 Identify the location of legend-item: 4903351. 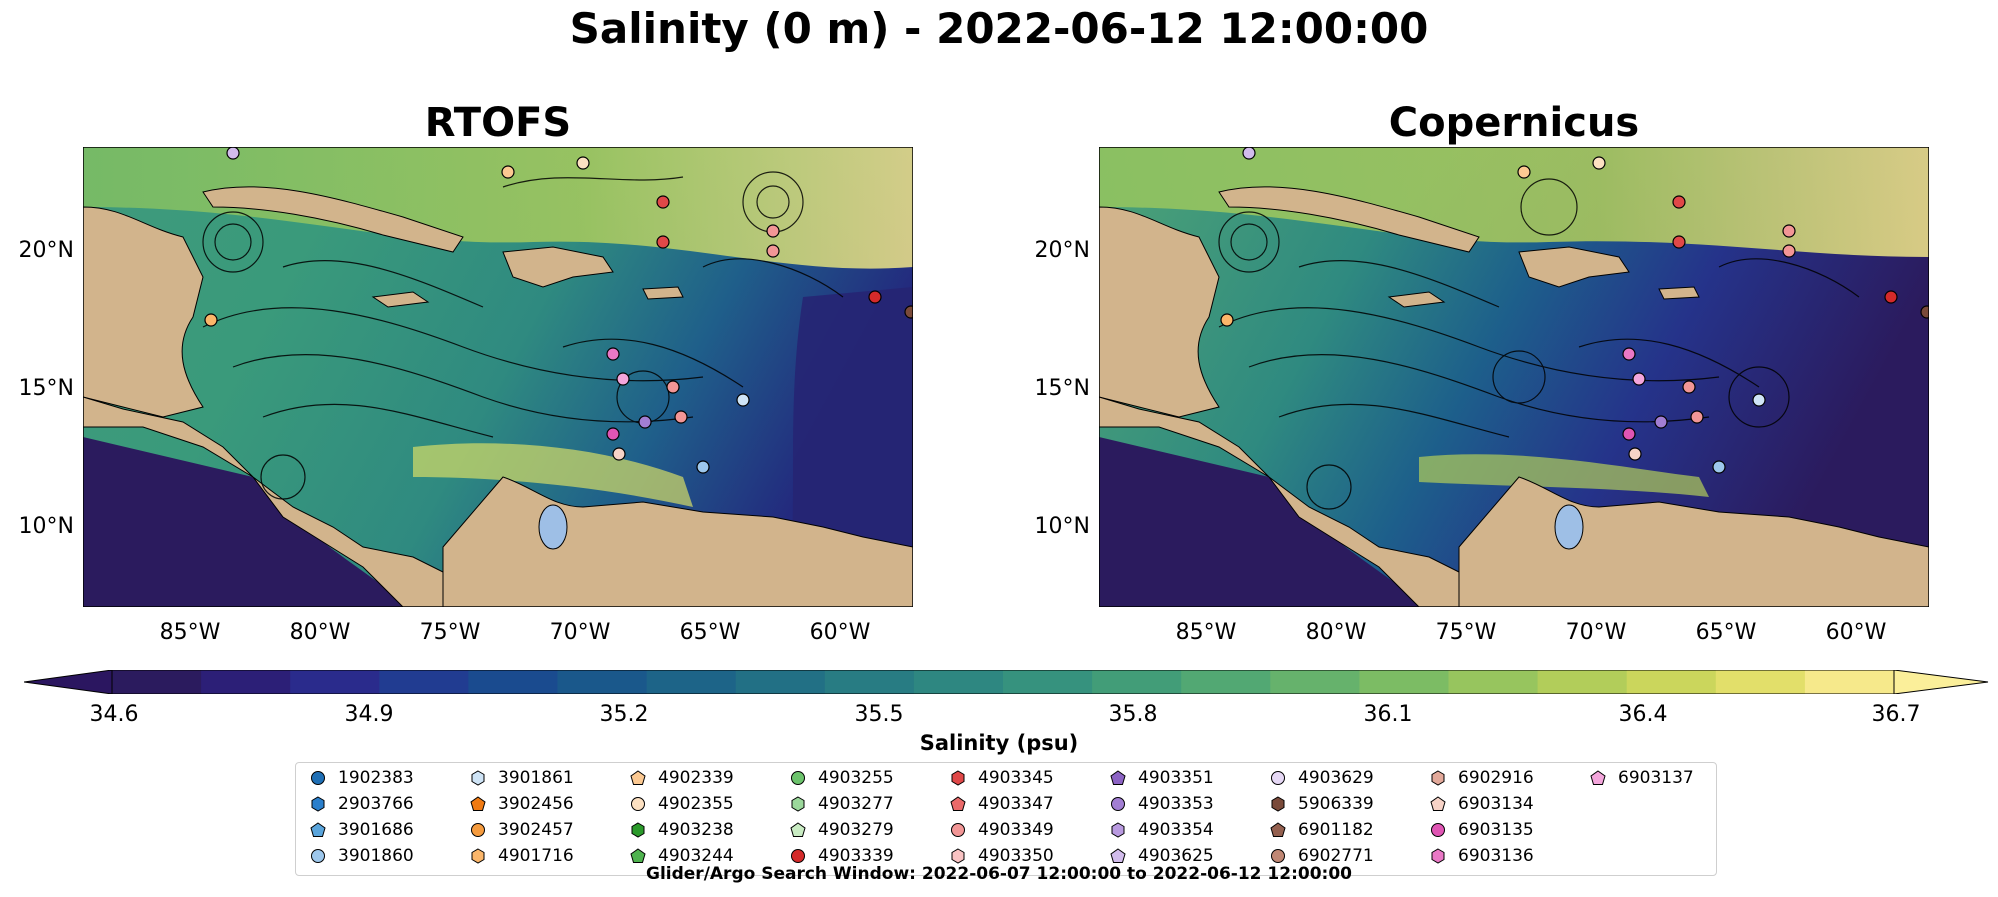
(1162, 778).